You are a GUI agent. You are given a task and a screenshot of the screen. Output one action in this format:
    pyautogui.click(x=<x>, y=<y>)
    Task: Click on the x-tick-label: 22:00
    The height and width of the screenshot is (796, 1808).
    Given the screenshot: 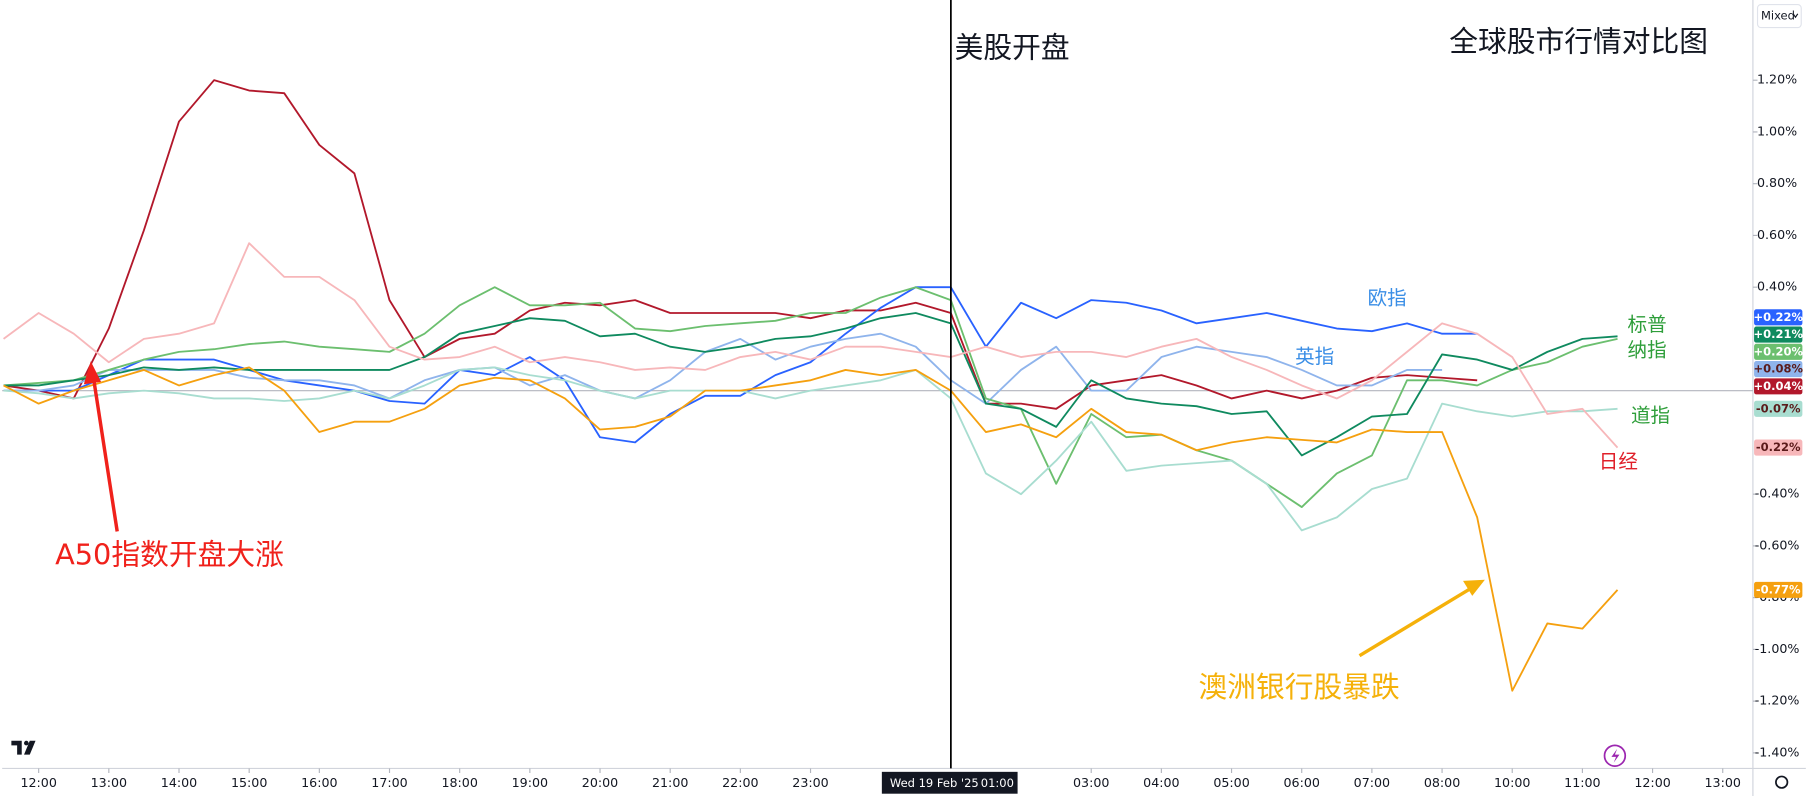 What is the action you would take?
    pyautogui.click(x=740, y=782)
    